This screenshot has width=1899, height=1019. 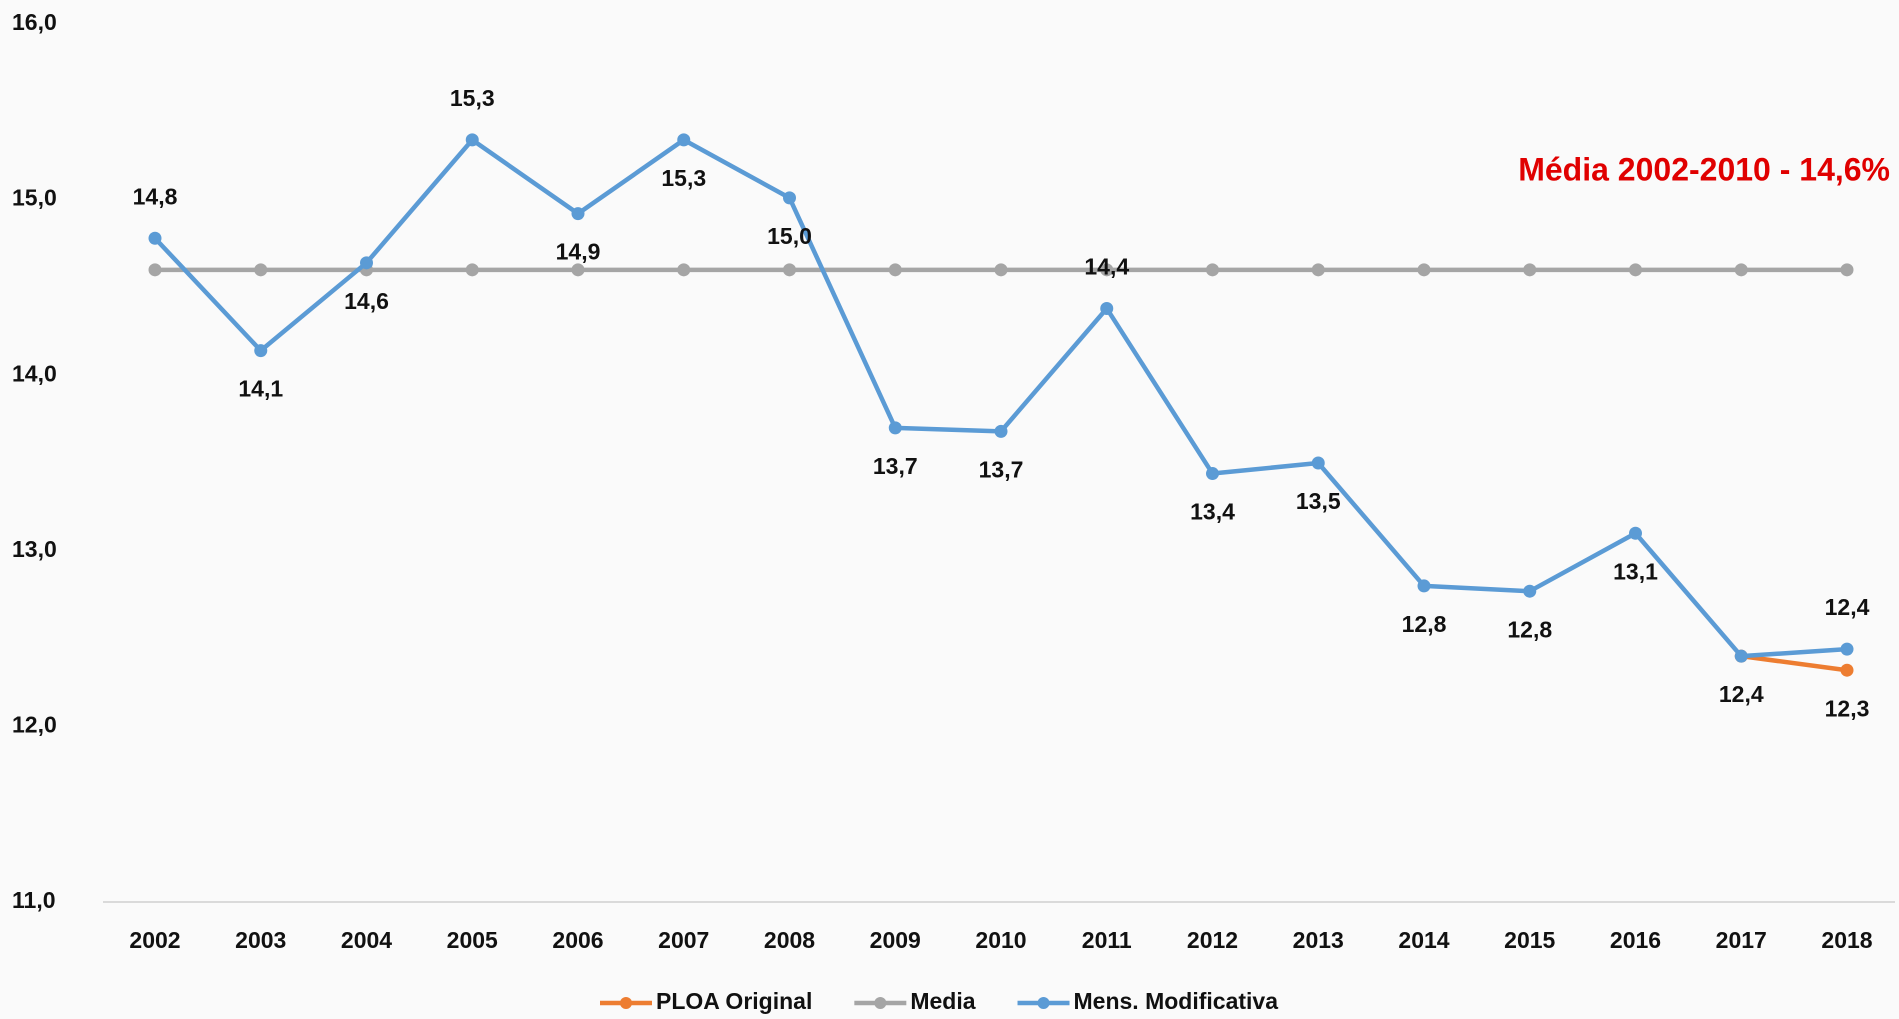 What do you see at coordinates (1176, 1001) in the screenshot?
I see `legend-label: Mens. Modificativa` at bounding box center [1176, 1001].